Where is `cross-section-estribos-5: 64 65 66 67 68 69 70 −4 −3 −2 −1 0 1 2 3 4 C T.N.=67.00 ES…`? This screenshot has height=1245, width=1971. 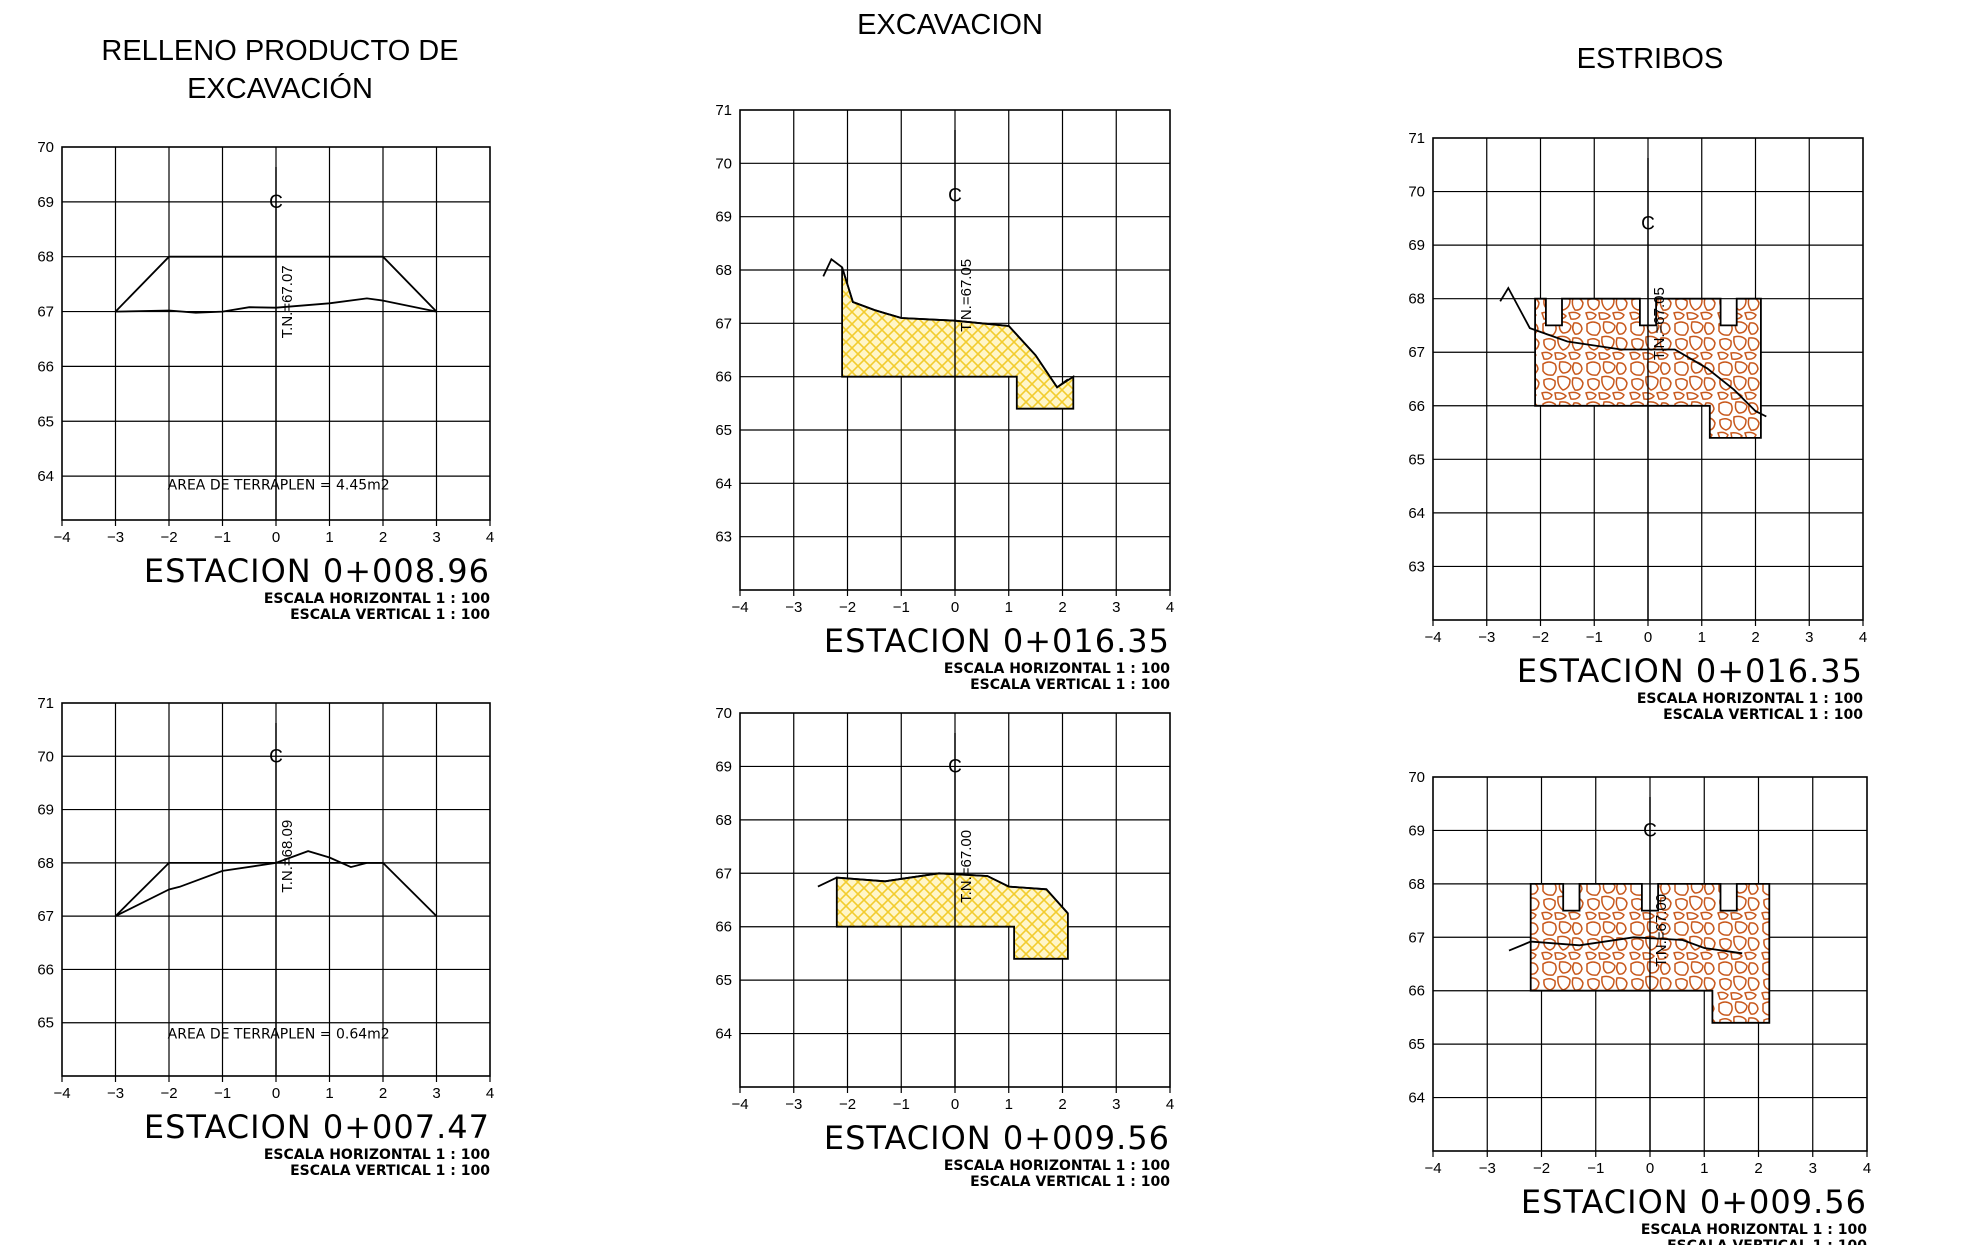
cross-section-estribos-5: 64 65 66 67 68 69 70 −4 −3 −2 −1 0 1 2 3 4 C T.N.=67.00 ES… is located at coordinates (1639, 1007).